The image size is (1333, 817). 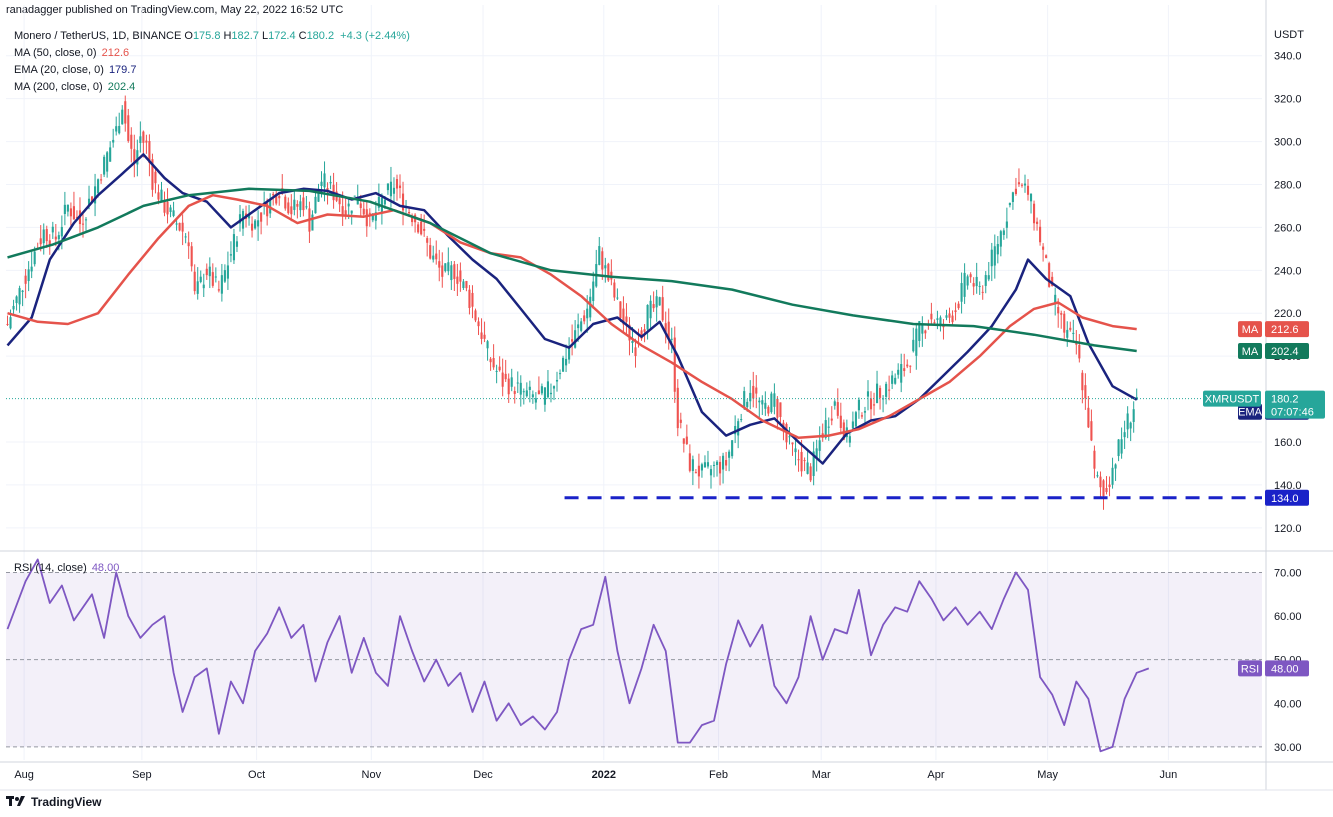 I want to click on rsi-legend: RSI (14, close) 48.00, so click(x=66, y=568).